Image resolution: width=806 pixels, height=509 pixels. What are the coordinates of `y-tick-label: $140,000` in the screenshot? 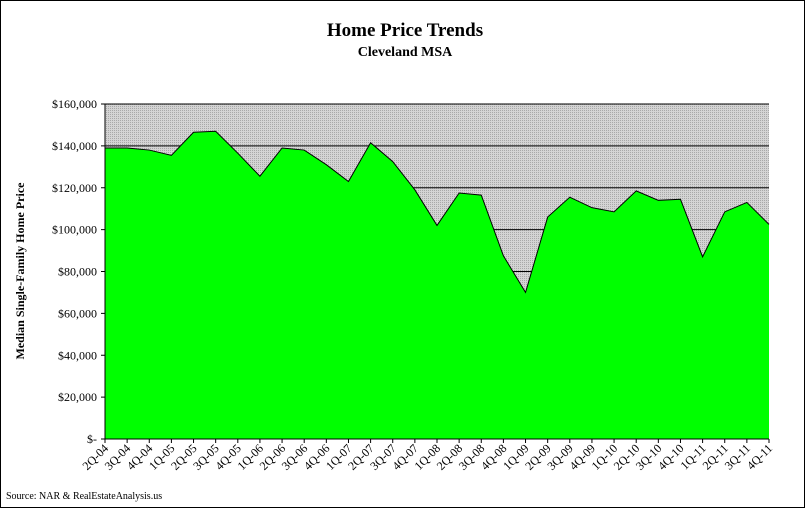 It's located at (74, 146).